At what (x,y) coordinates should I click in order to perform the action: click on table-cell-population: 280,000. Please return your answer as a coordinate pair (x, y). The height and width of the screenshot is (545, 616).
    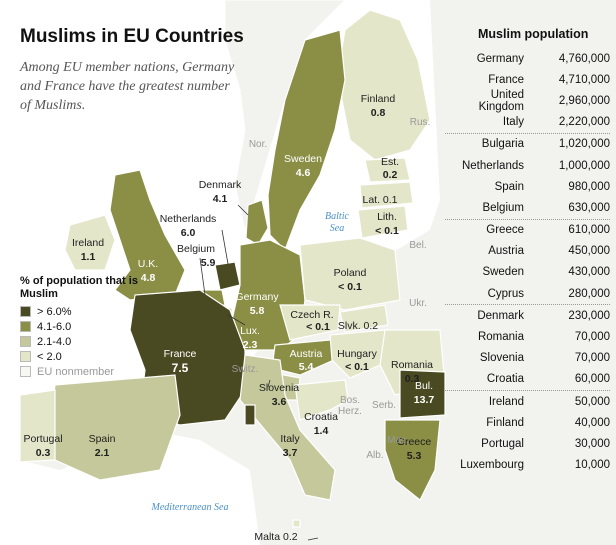
    Looking at the image, I should click on (589, 293).